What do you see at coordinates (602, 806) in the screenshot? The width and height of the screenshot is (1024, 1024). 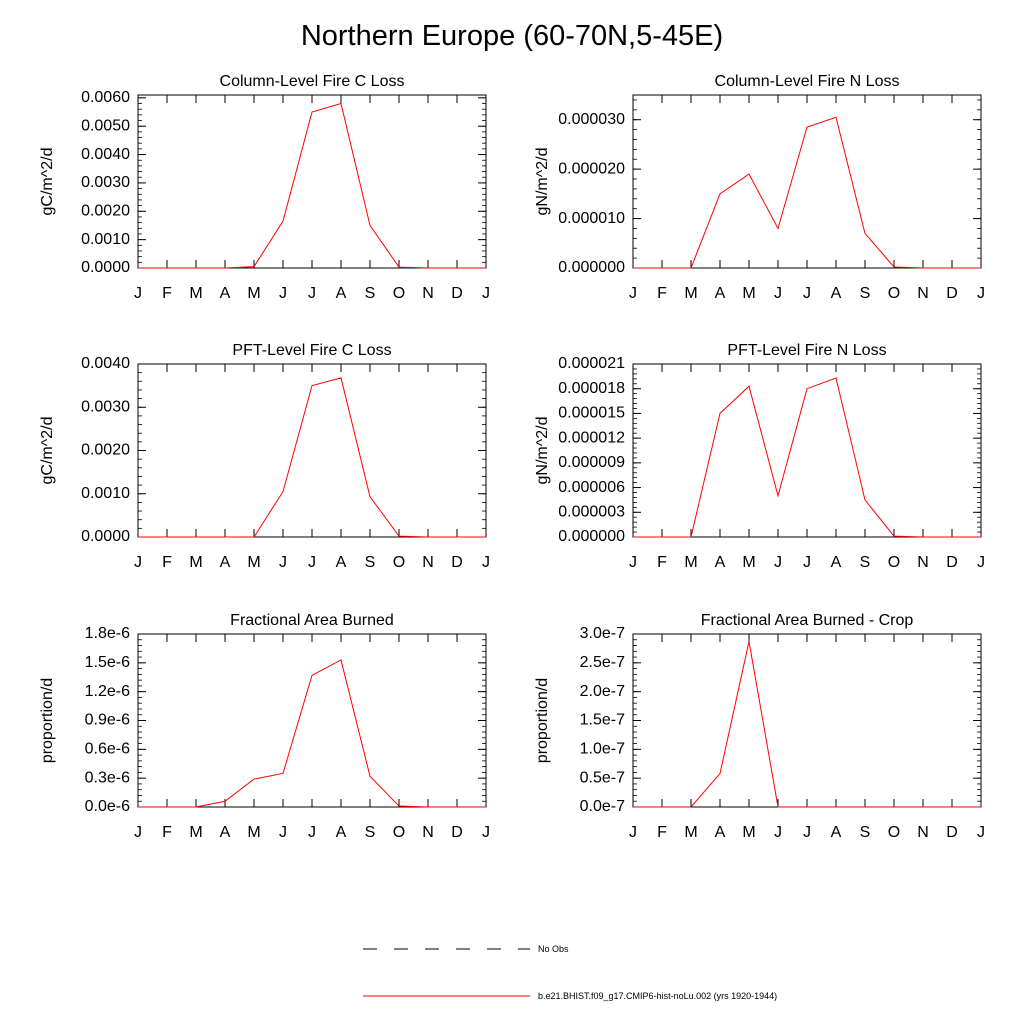 I see `y-tick-label: 0.0e-7` at bounding box center [602, 806].